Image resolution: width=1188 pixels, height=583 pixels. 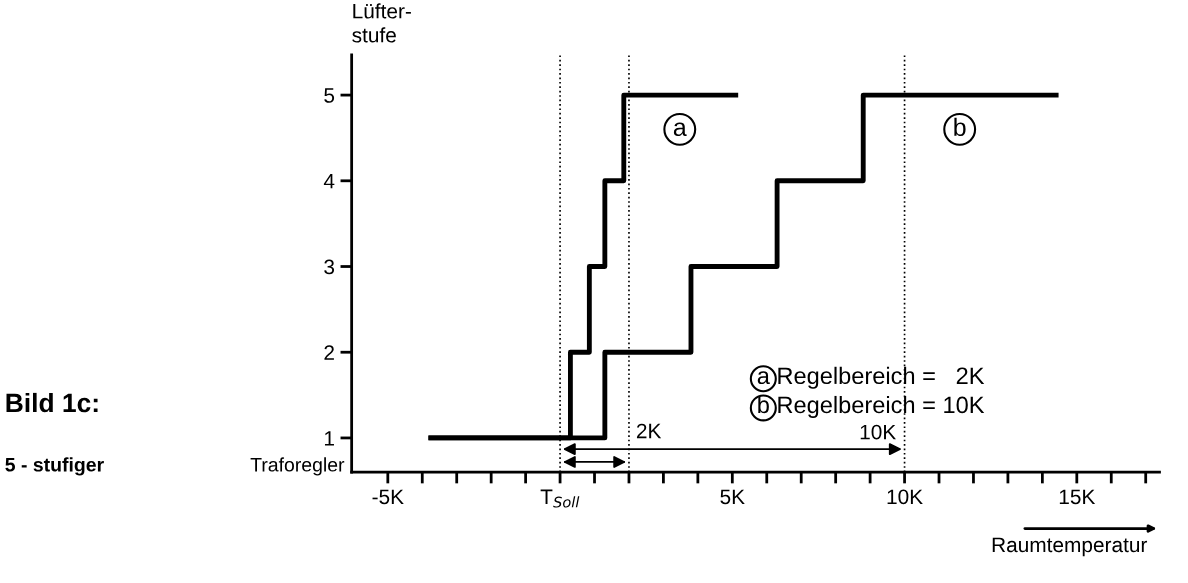 I want to click on annotation: a Regelbereich = 2K, so click(x=871, y=377).